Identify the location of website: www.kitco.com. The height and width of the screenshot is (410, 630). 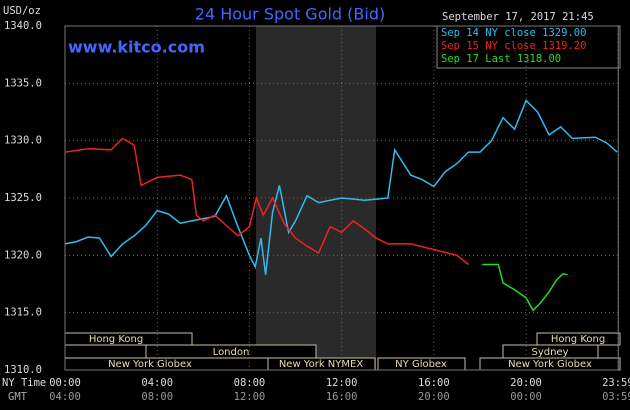
(136, 47).